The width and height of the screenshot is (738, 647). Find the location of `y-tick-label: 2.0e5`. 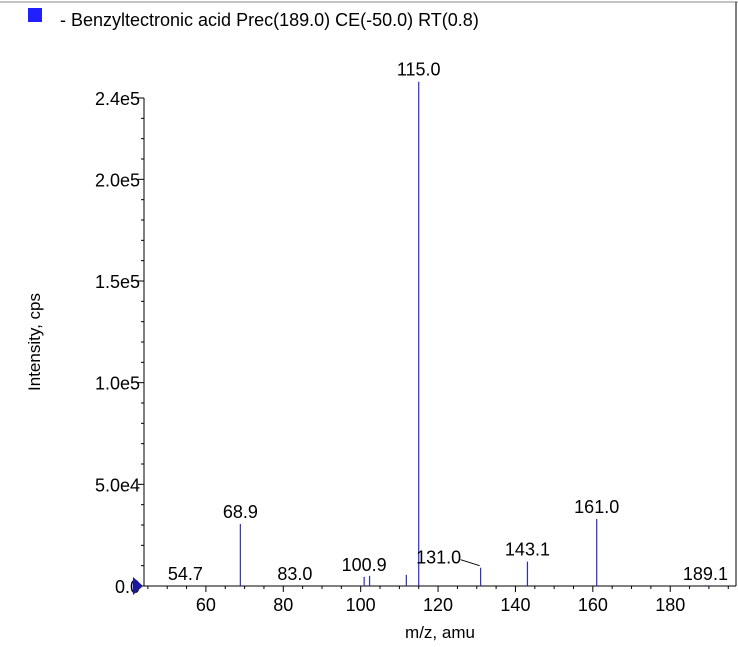

y-tick-label: 2.0e5 is located at coordinates (117, 180).